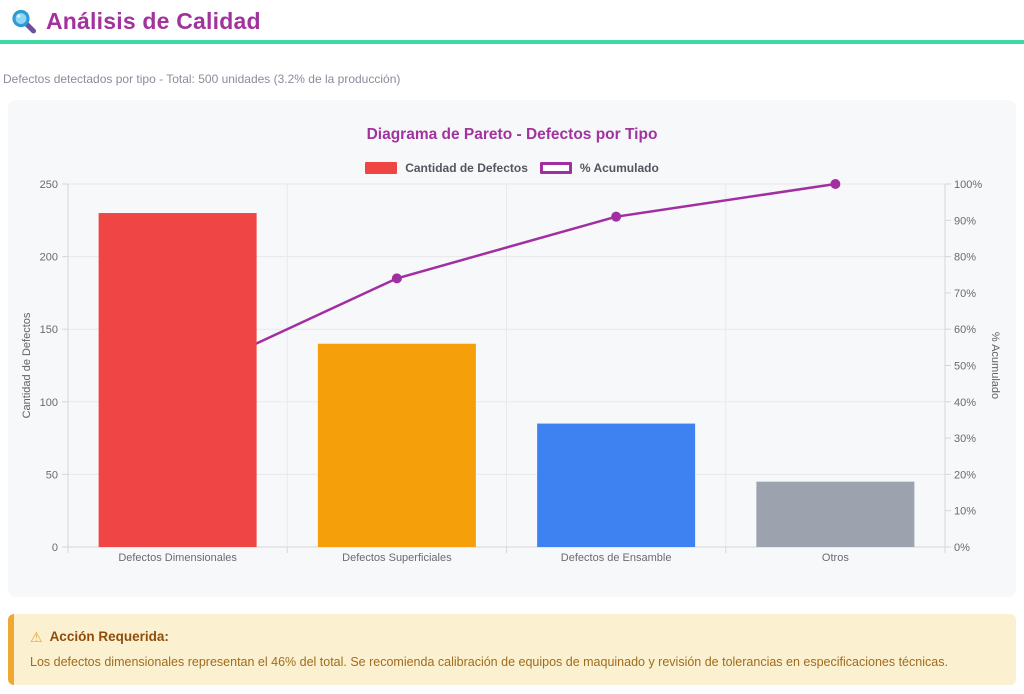  Describe the element at coordinates (962, 548) in the screenshot. I see `right-tick-label: 0%` at that location.